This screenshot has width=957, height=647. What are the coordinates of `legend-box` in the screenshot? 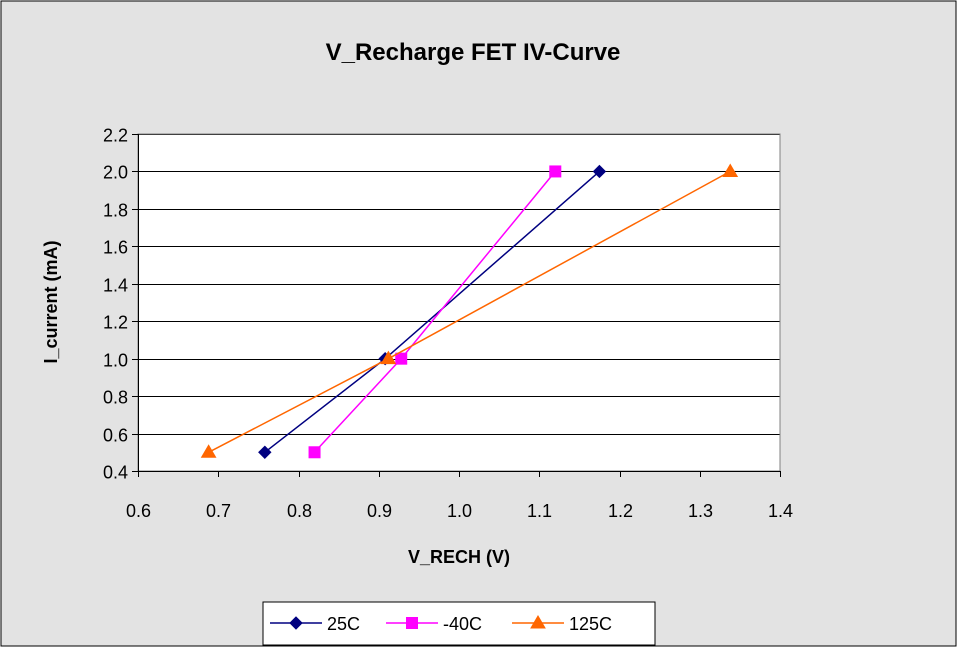 It's located at (459, 623).